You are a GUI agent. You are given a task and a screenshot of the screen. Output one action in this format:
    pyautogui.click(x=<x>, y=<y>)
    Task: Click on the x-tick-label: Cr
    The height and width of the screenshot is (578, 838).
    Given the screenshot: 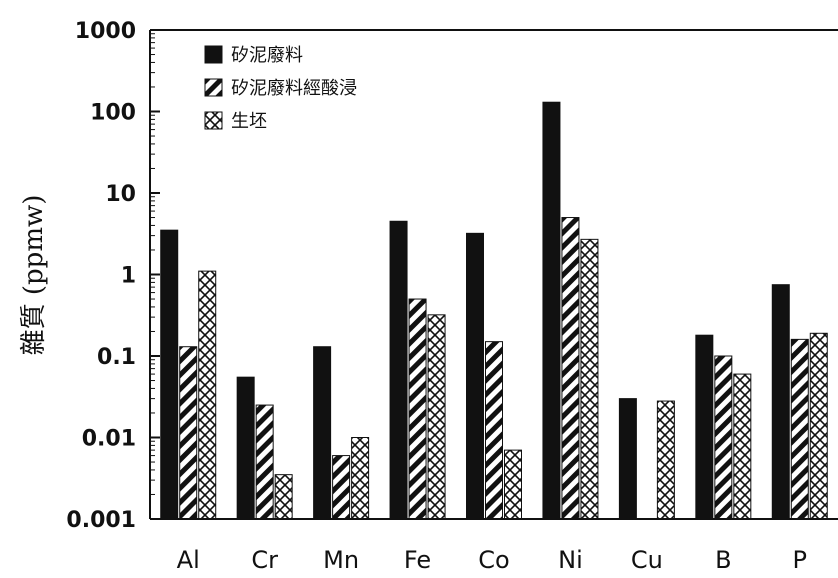 What is the action you would take?
    pyautogui.click(x=264, y=560)
    